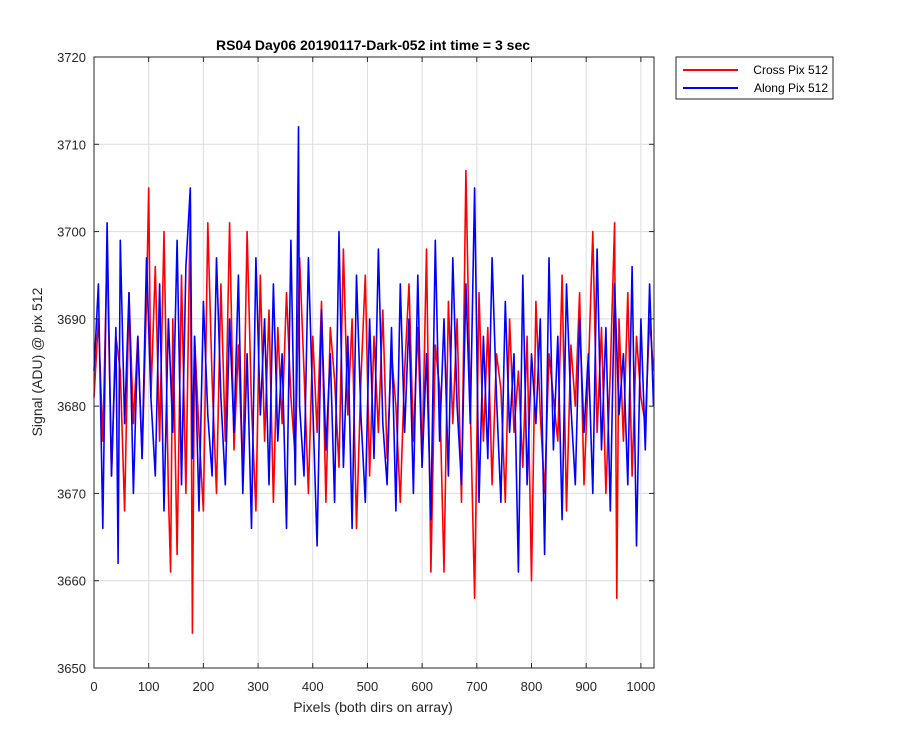 The height and width of the screenshot is (750, 900). Describe the element at coordinates (313, 686) in the screenshot. I see `x-tick-label: 400` at that location.